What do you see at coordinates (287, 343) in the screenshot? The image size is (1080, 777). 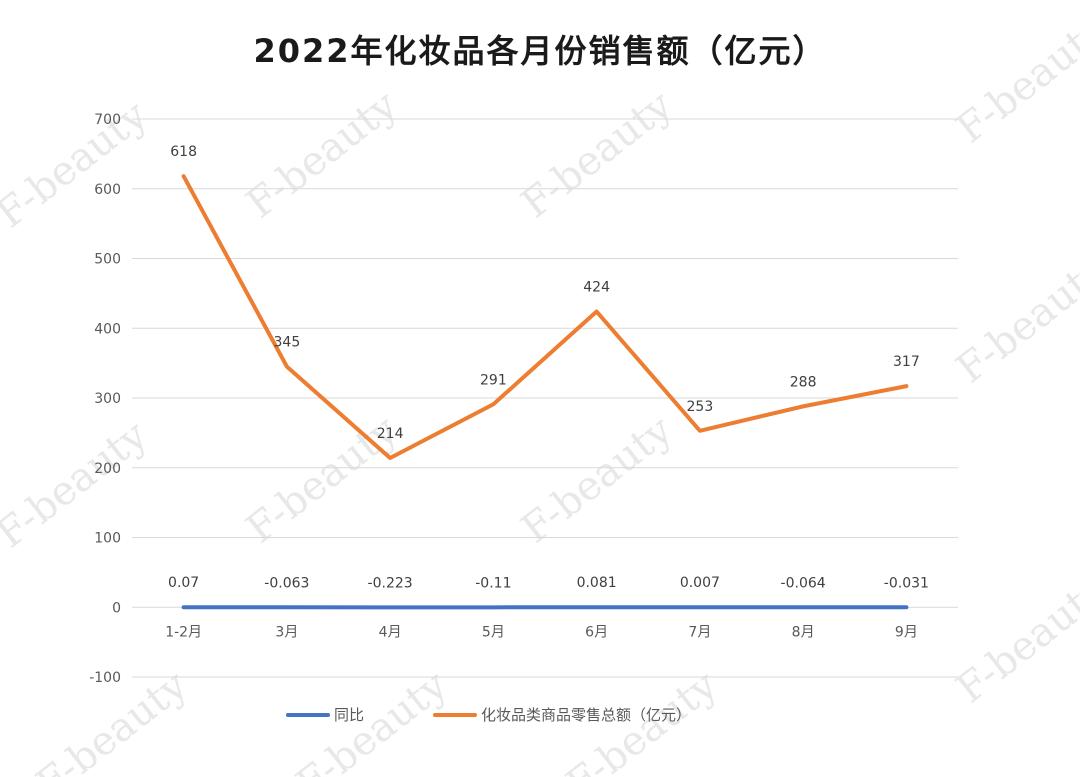 I see `sales-data-label: 345` at bounding box center [287, 343].